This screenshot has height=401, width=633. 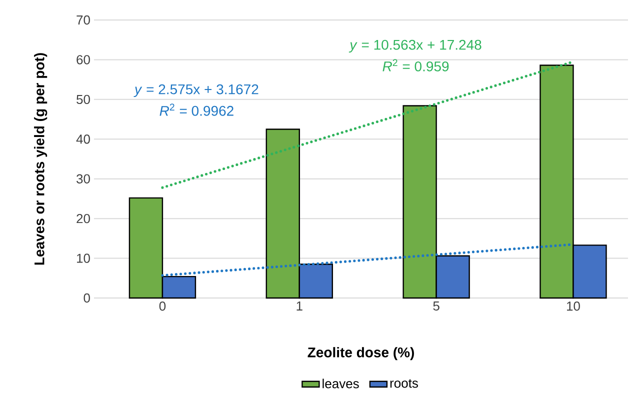 What do you see at coordinates (83, 139) in the screenshot?
I see `y-tick-label: 40` at bounding box center [83, 139].